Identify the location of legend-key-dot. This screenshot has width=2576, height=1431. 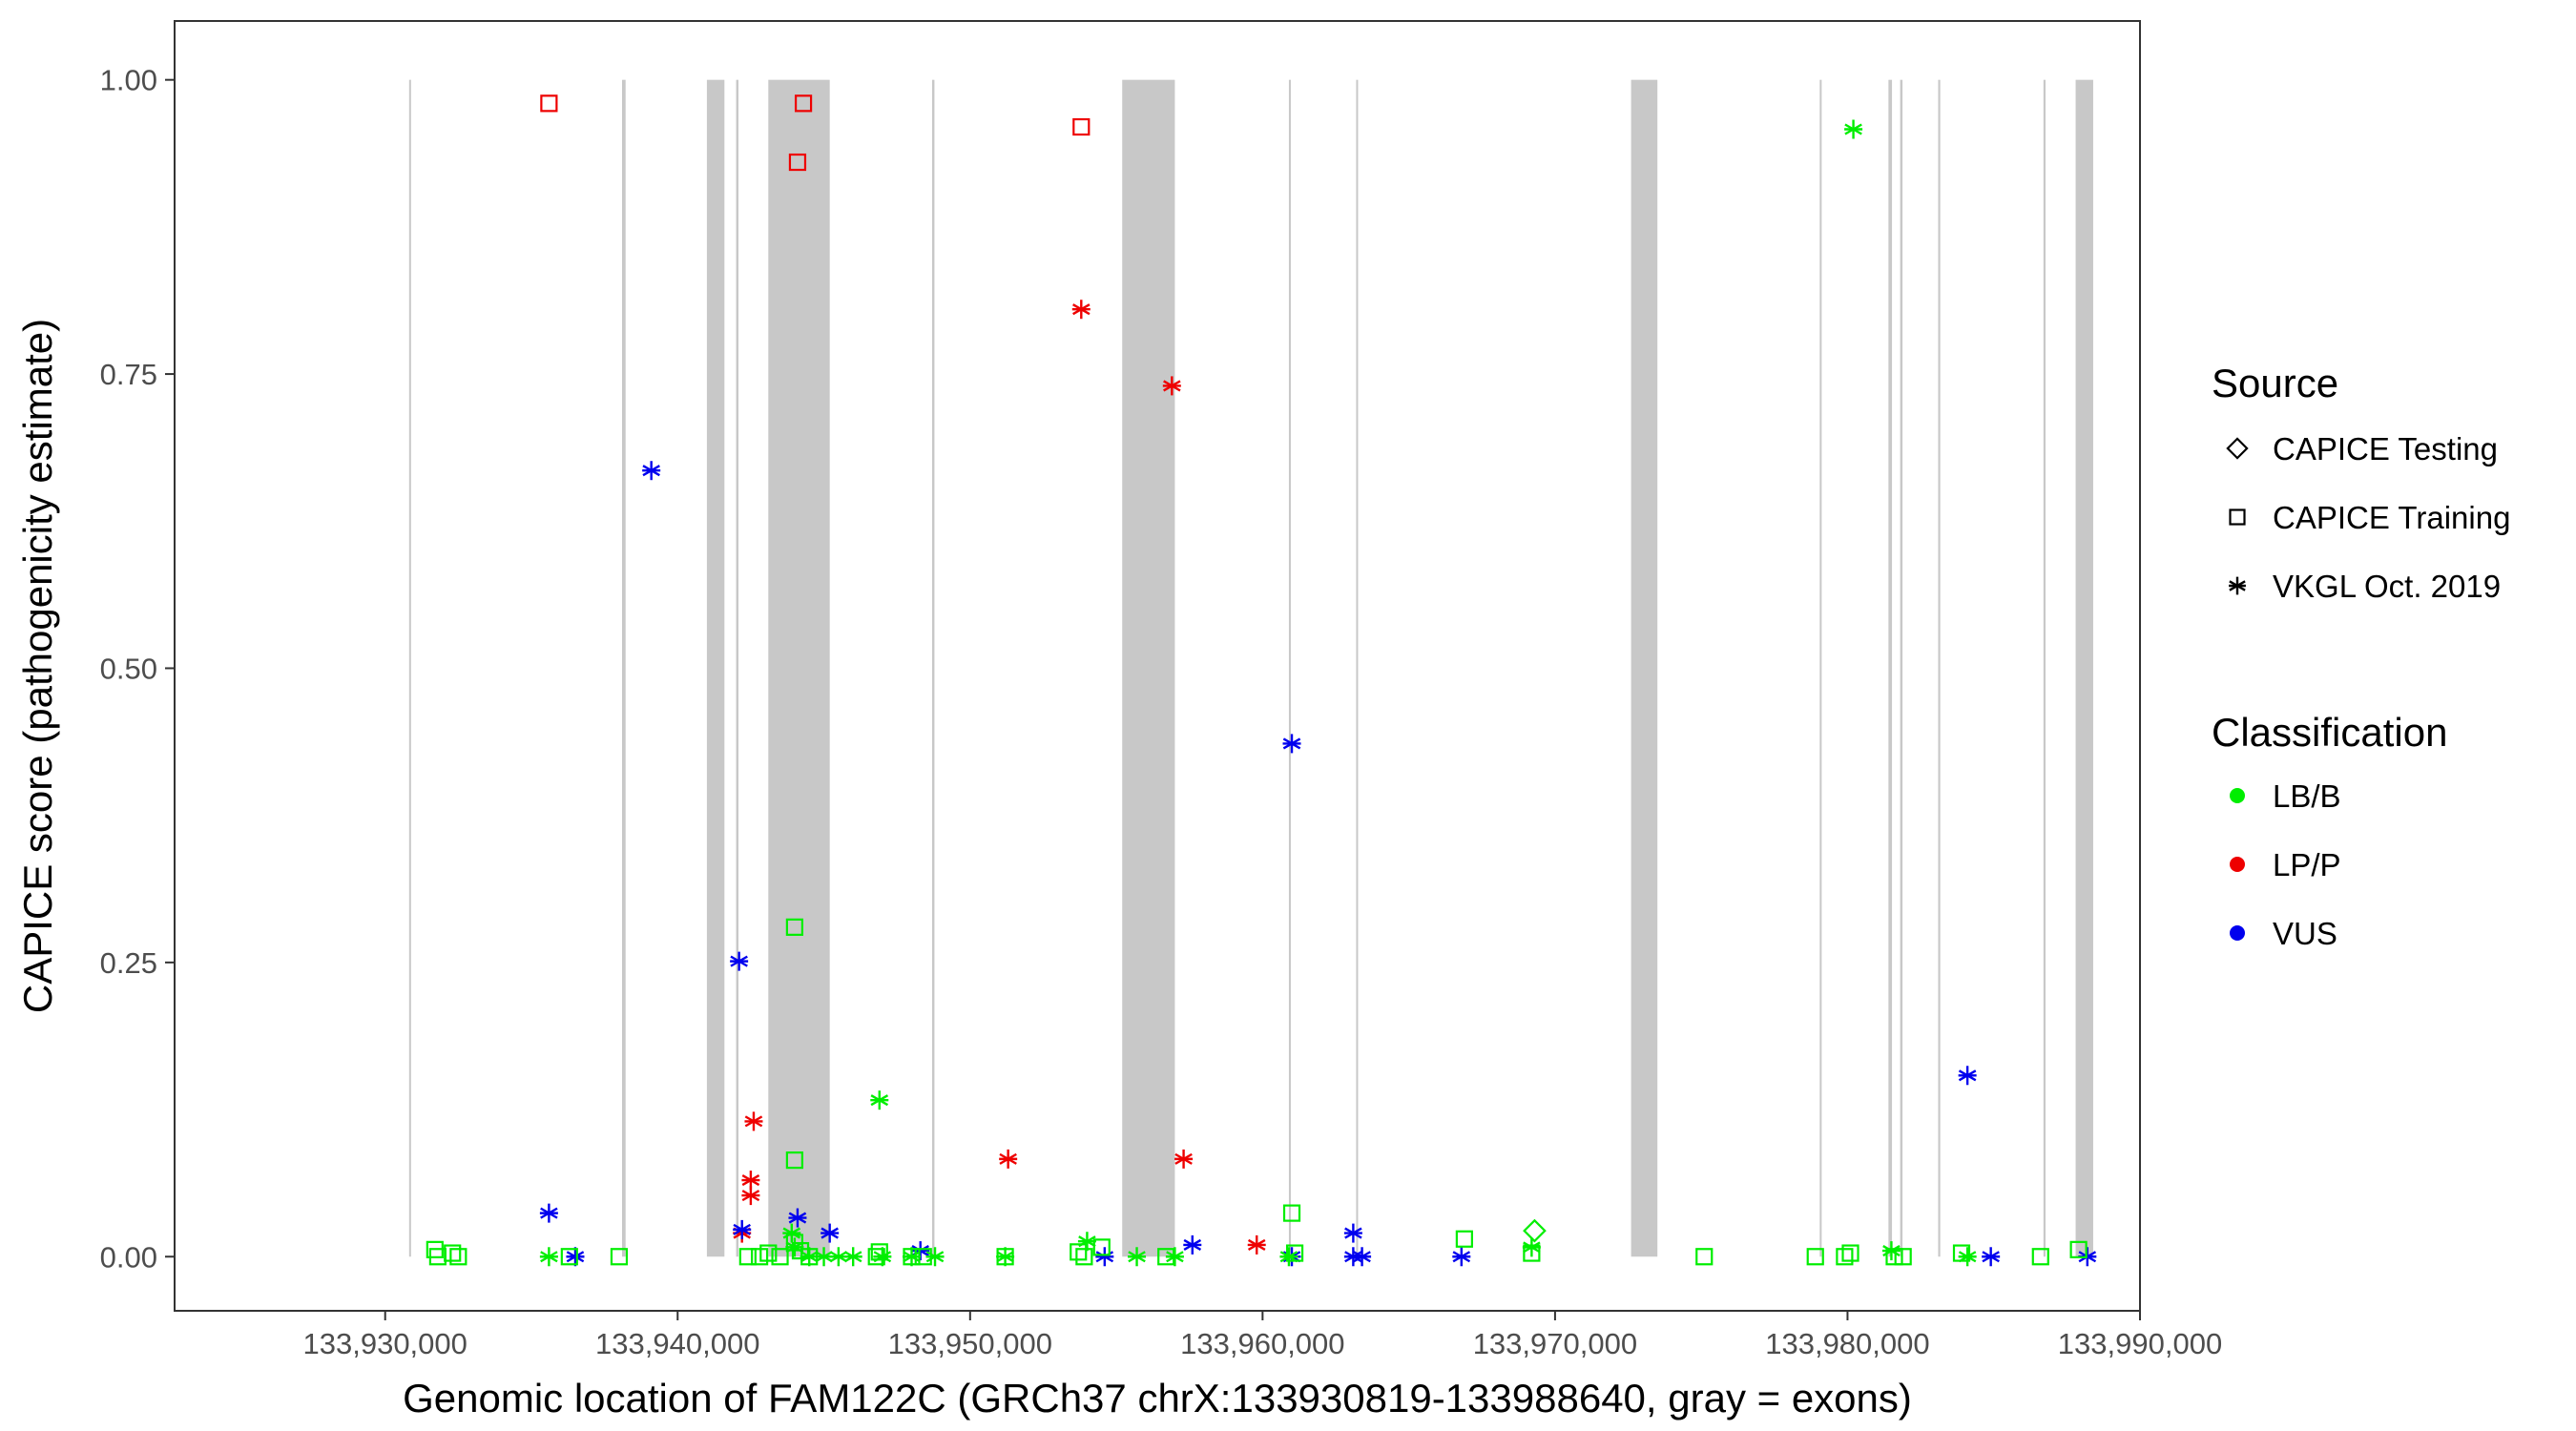
(2237, 795).